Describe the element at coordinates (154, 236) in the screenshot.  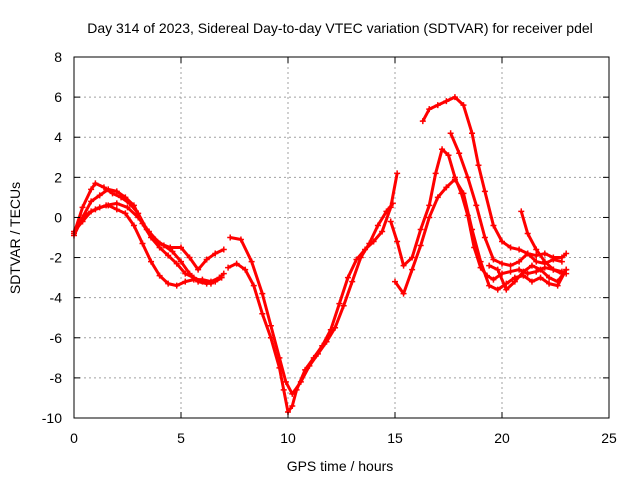
I see `series-track-d` at that location.